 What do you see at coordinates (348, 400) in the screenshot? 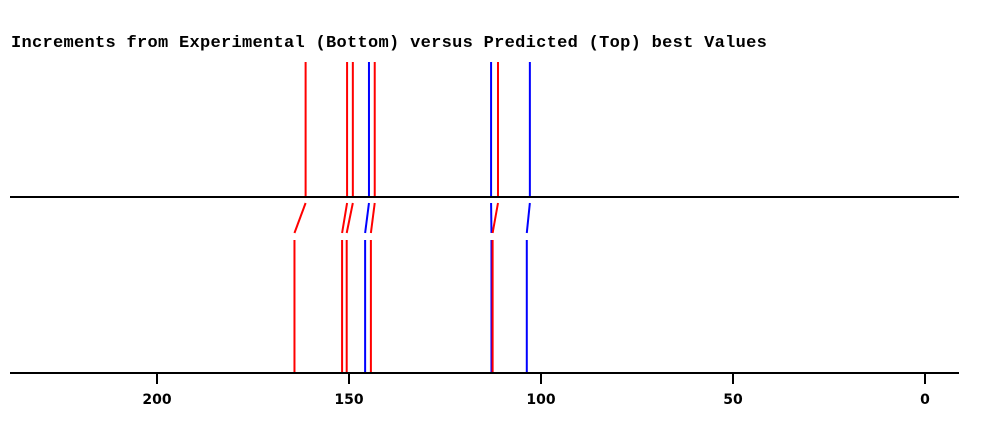
I see `tick-label: 150` at bounding box center [348, 400].